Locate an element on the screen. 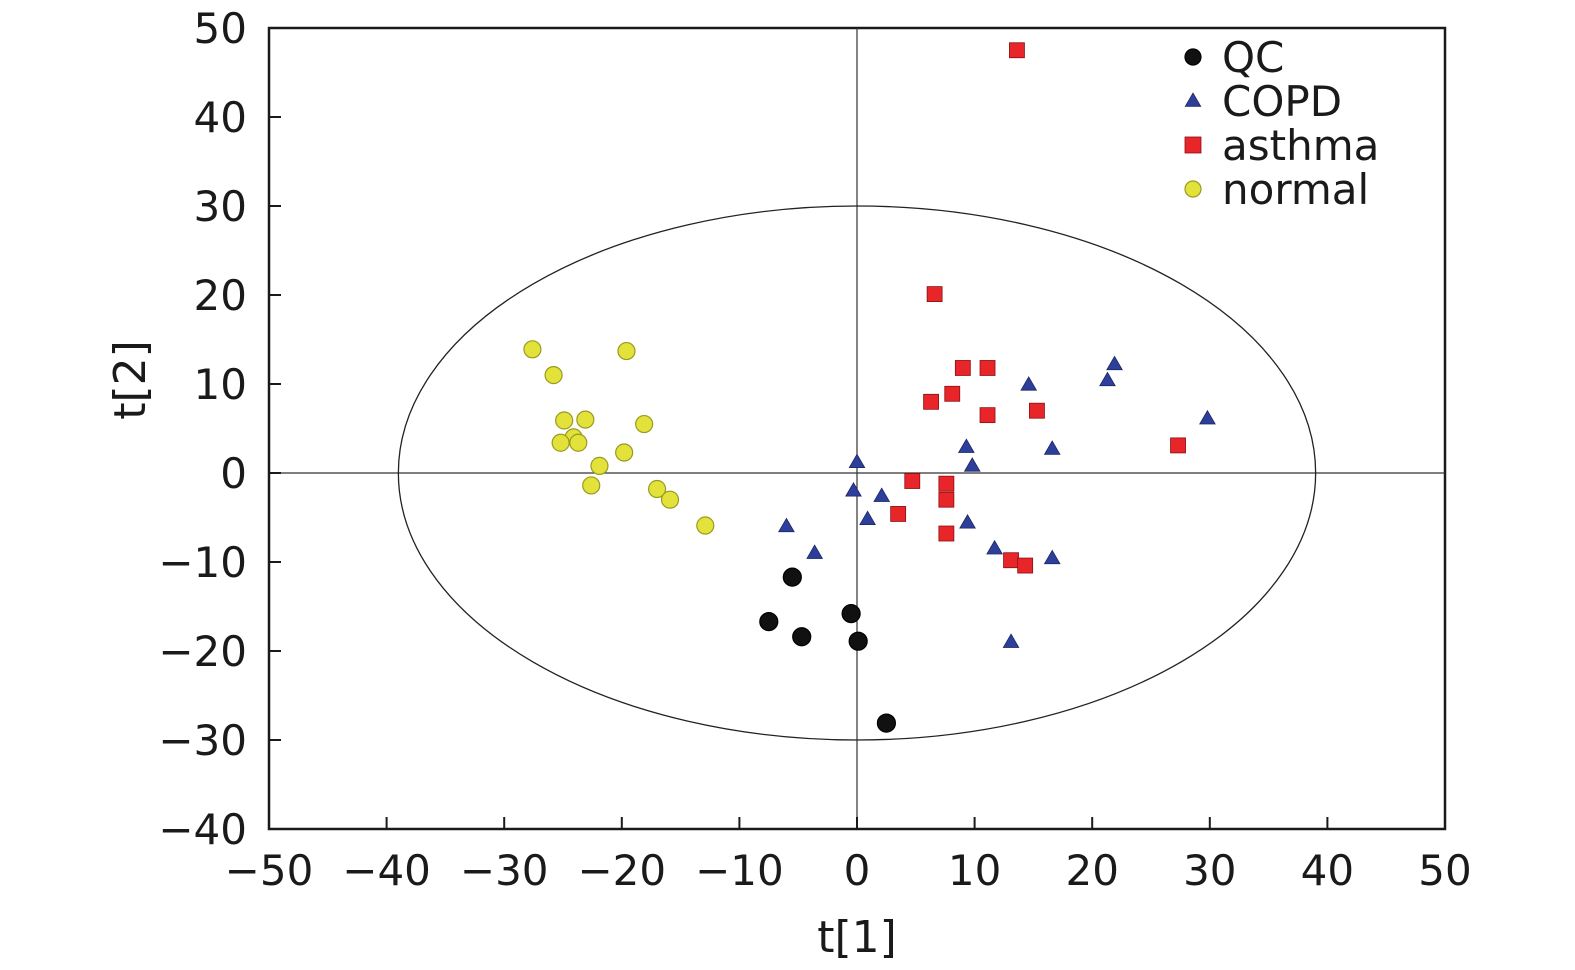 The image size is (1575, 970). x-tick-label: 30 is located at coordinates (1209, 870).